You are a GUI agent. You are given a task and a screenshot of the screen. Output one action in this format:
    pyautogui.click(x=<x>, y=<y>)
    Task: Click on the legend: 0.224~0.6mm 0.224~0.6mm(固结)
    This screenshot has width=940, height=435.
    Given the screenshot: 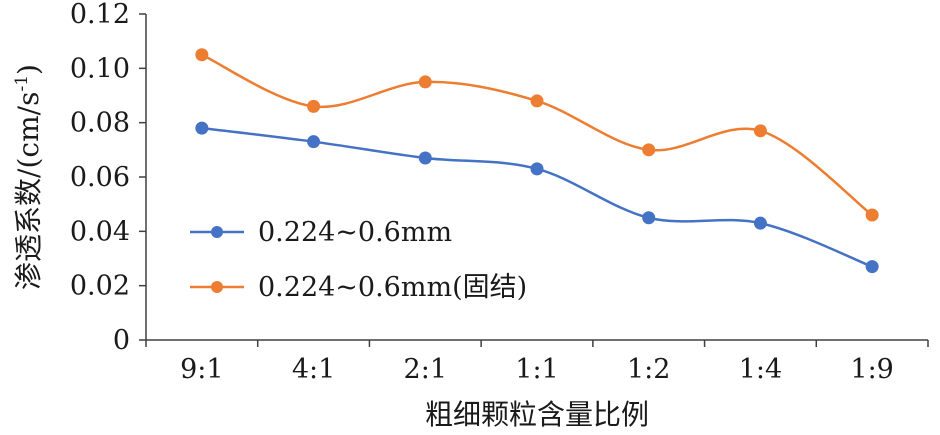 What is the action you would take?
    pyautogui.click(x=358, y=260)
    